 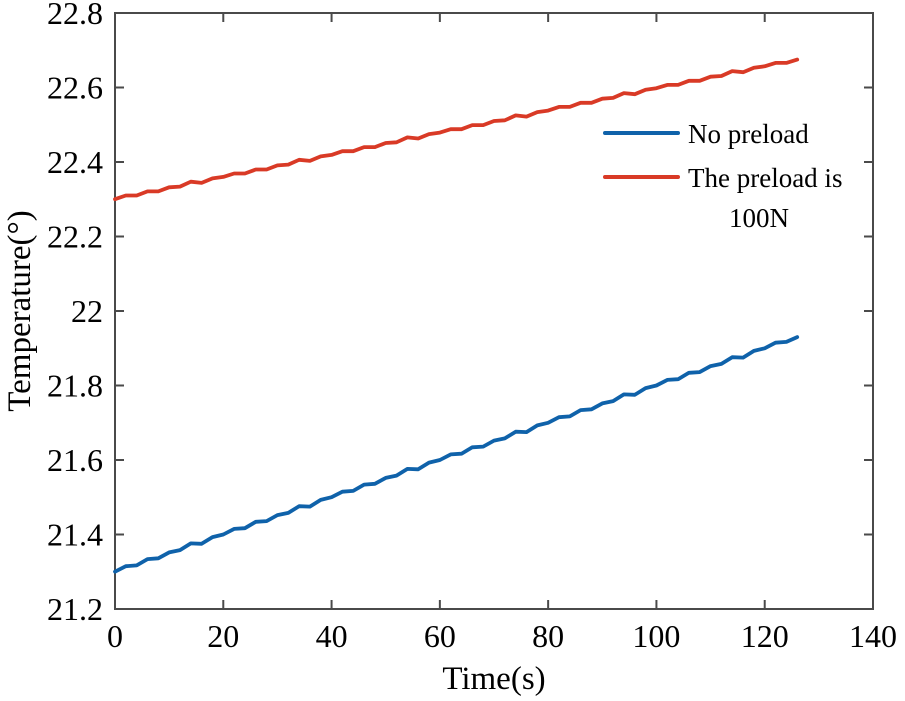 I want to click on y-axis-tick-label: 21.6, so click(x=75, y=460).